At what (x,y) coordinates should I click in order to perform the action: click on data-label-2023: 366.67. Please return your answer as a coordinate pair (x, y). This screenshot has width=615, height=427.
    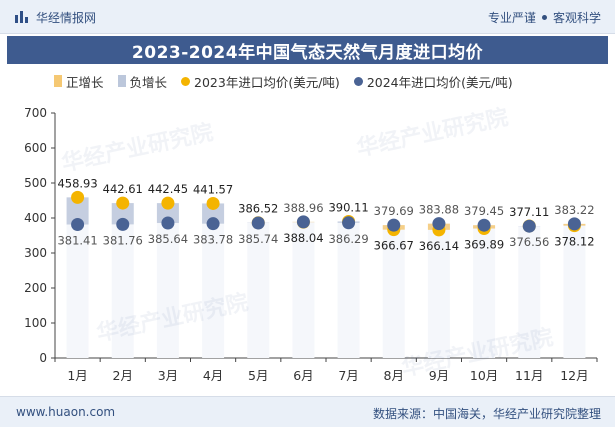
    Looking at the image, I should click on (394, 246).